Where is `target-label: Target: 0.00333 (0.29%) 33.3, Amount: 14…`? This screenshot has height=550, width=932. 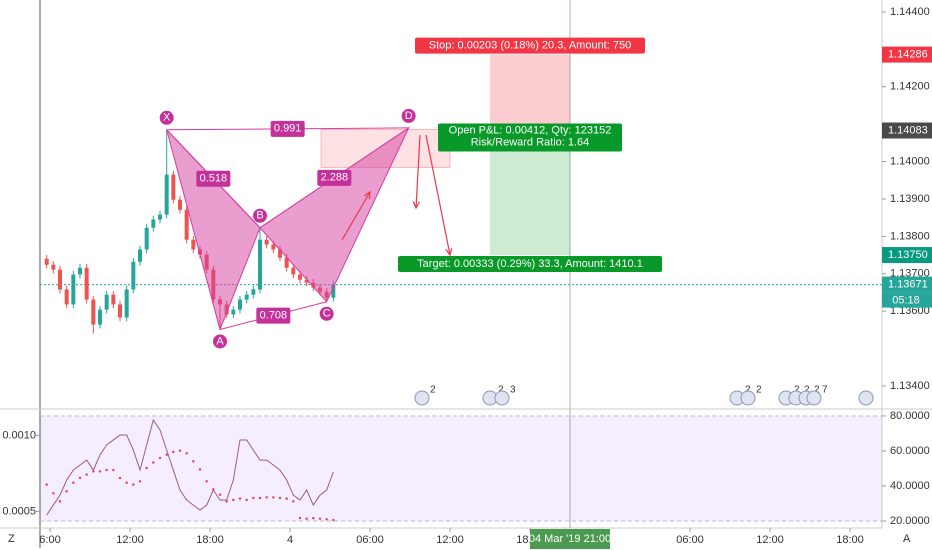
target-label: Target: 0.00333 (0.29%) 33.3, Amount: 14… is located at coordinates (530, 264).